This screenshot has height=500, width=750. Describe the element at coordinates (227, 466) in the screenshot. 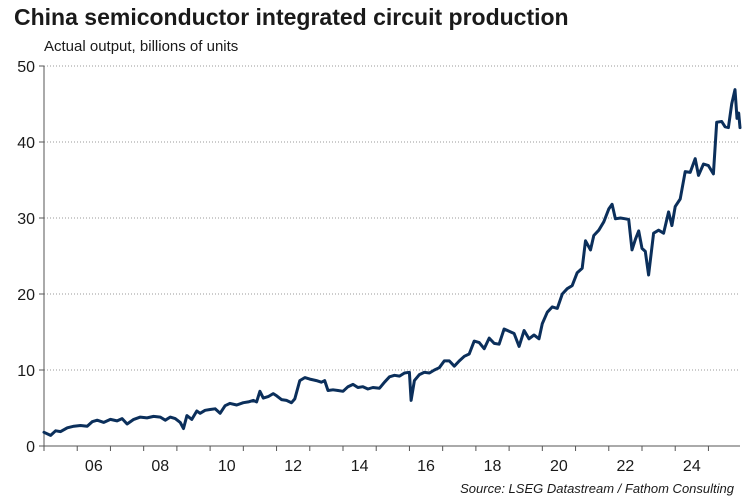

I see `x-tick-label: 10` at that location.